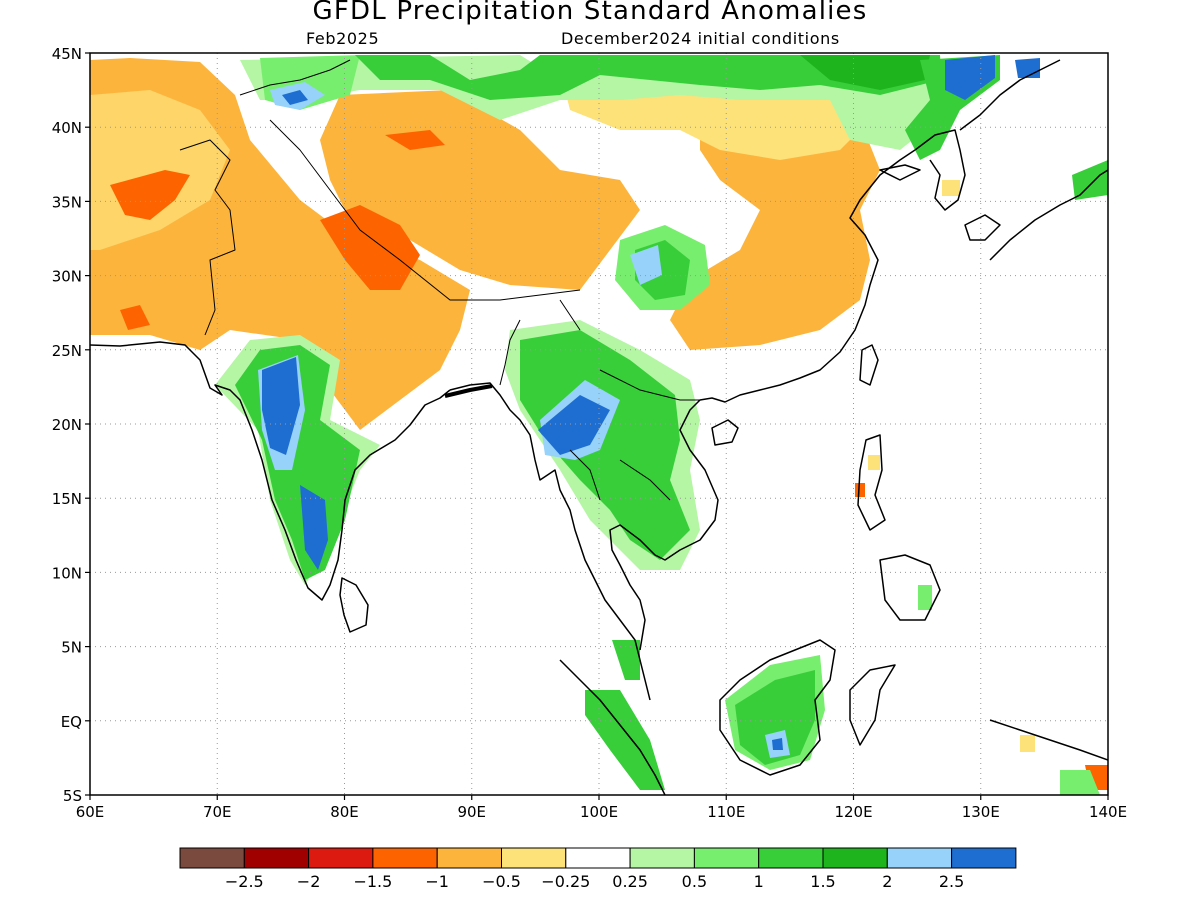  What do you see at coordinates (1010, 95) in the screenshot?
I see `coastline-russia-east` at bounding box center [1010, 95].